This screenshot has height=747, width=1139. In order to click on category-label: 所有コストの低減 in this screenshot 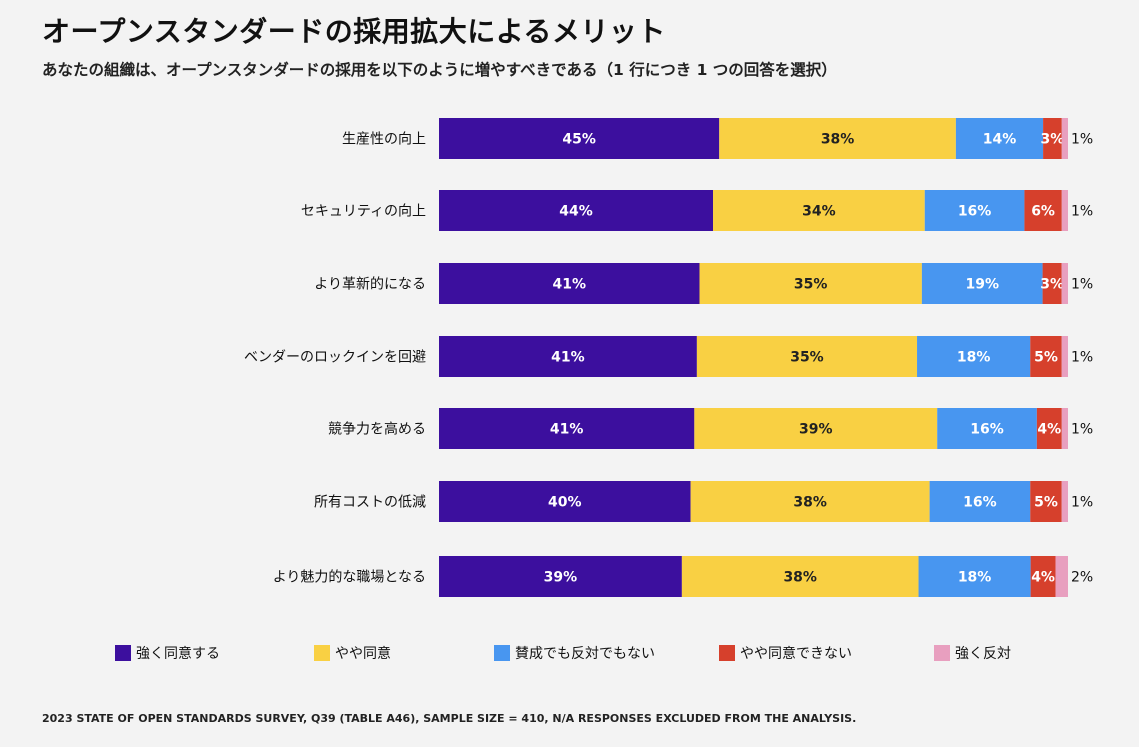, I will do `click(370, 502)`.